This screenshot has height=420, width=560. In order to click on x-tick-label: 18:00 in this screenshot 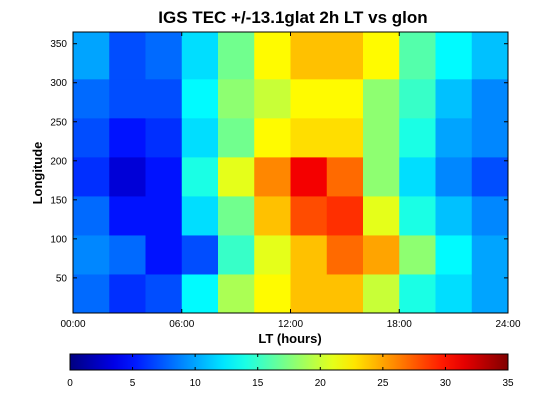, I will do `click(399, 324)`.